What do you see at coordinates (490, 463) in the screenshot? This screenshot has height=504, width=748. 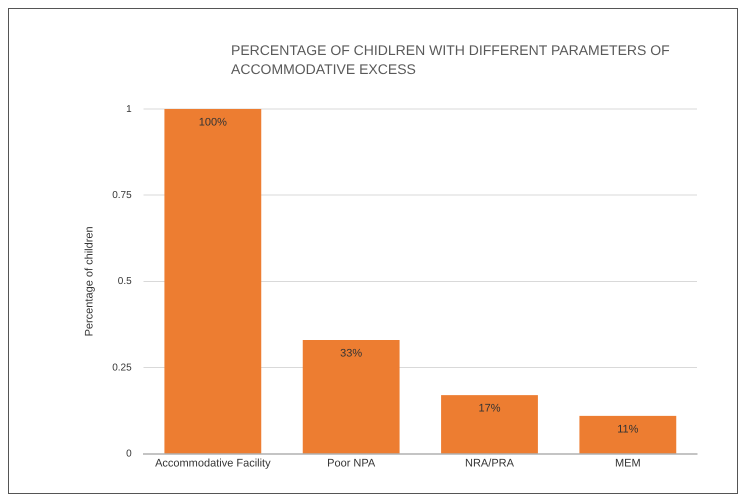 I see `x-tick-label: NRA/PRA` at bounding box center [490, 463].